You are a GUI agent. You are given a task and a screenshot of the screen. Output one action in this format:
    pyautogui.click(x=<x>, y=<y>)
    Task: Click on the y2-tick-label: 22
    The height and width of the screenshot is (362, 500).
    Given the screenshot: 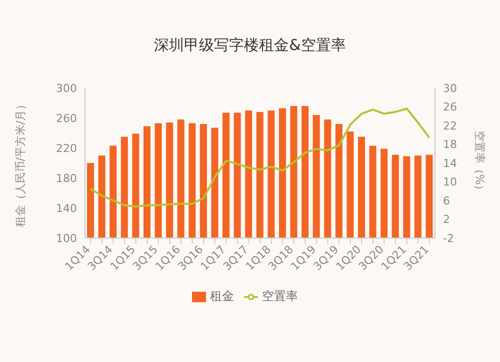 What is the action you would take?
    pyautogui.click(x=450, y=125)
    